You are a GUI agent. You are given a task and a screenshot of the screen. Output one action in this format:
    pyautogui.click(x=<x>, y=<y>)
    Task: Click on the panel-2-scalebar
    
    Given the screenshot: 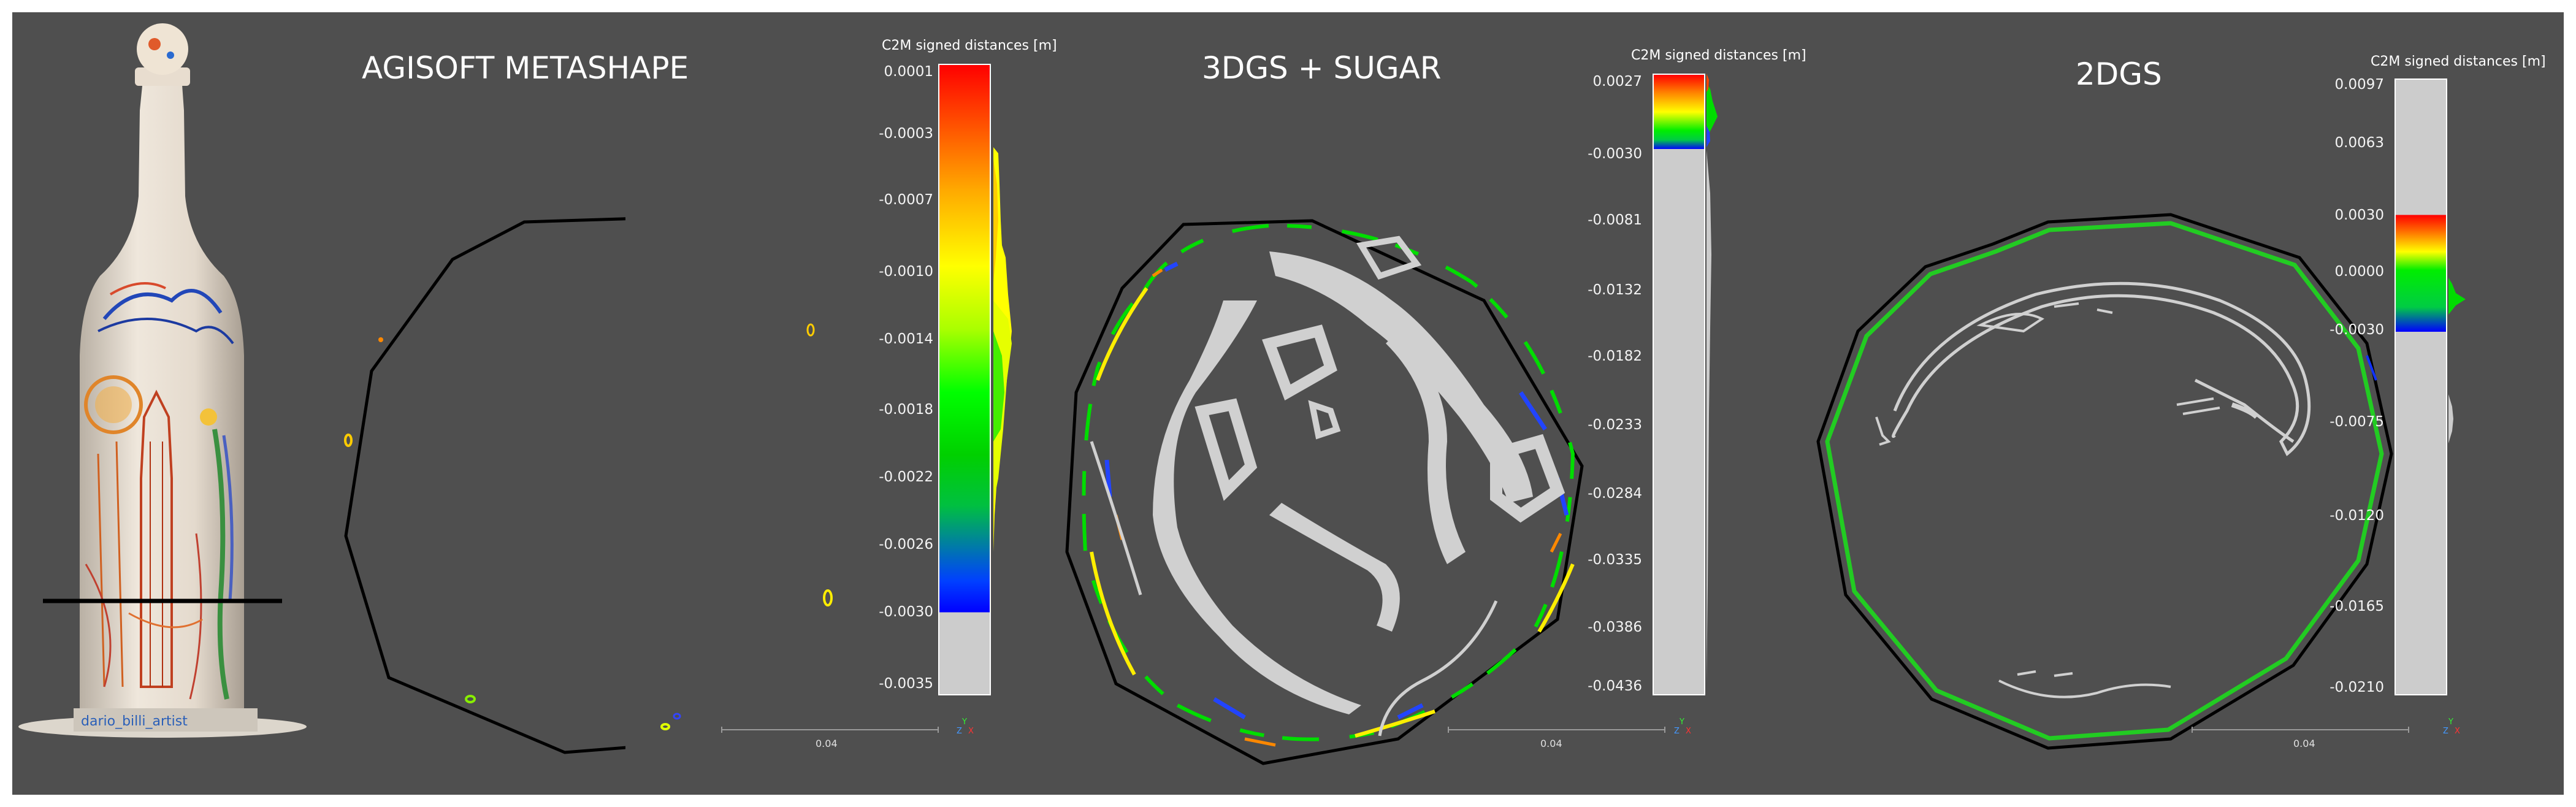 What is the action you would take?
    pyautogui.click(x=1556, y=730)
    